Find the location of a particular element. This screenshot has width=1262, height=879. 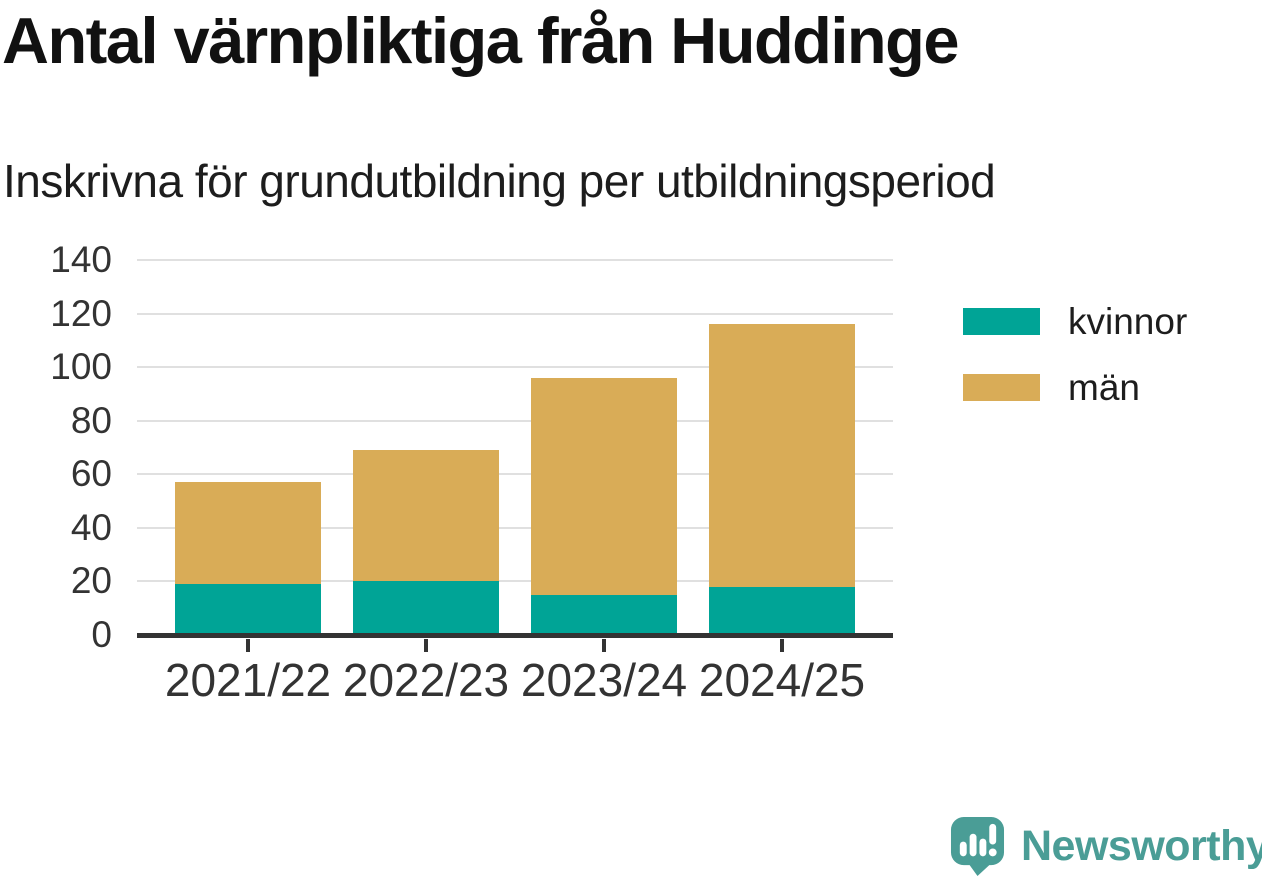

x-axis-line is located at coordinates (515, 635).